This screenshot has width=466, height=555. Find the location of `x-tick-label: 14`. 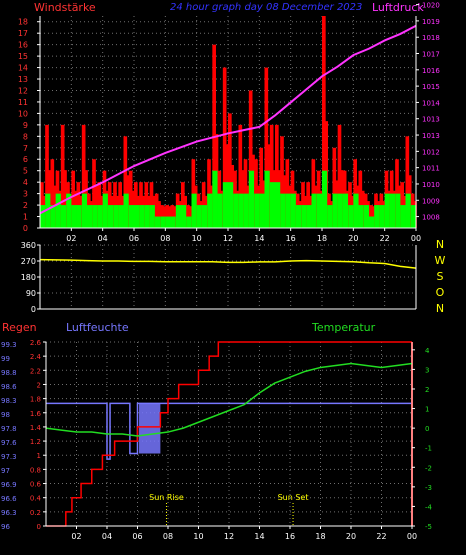

x-tick-label: 14 is located at coordinates (259, 238).